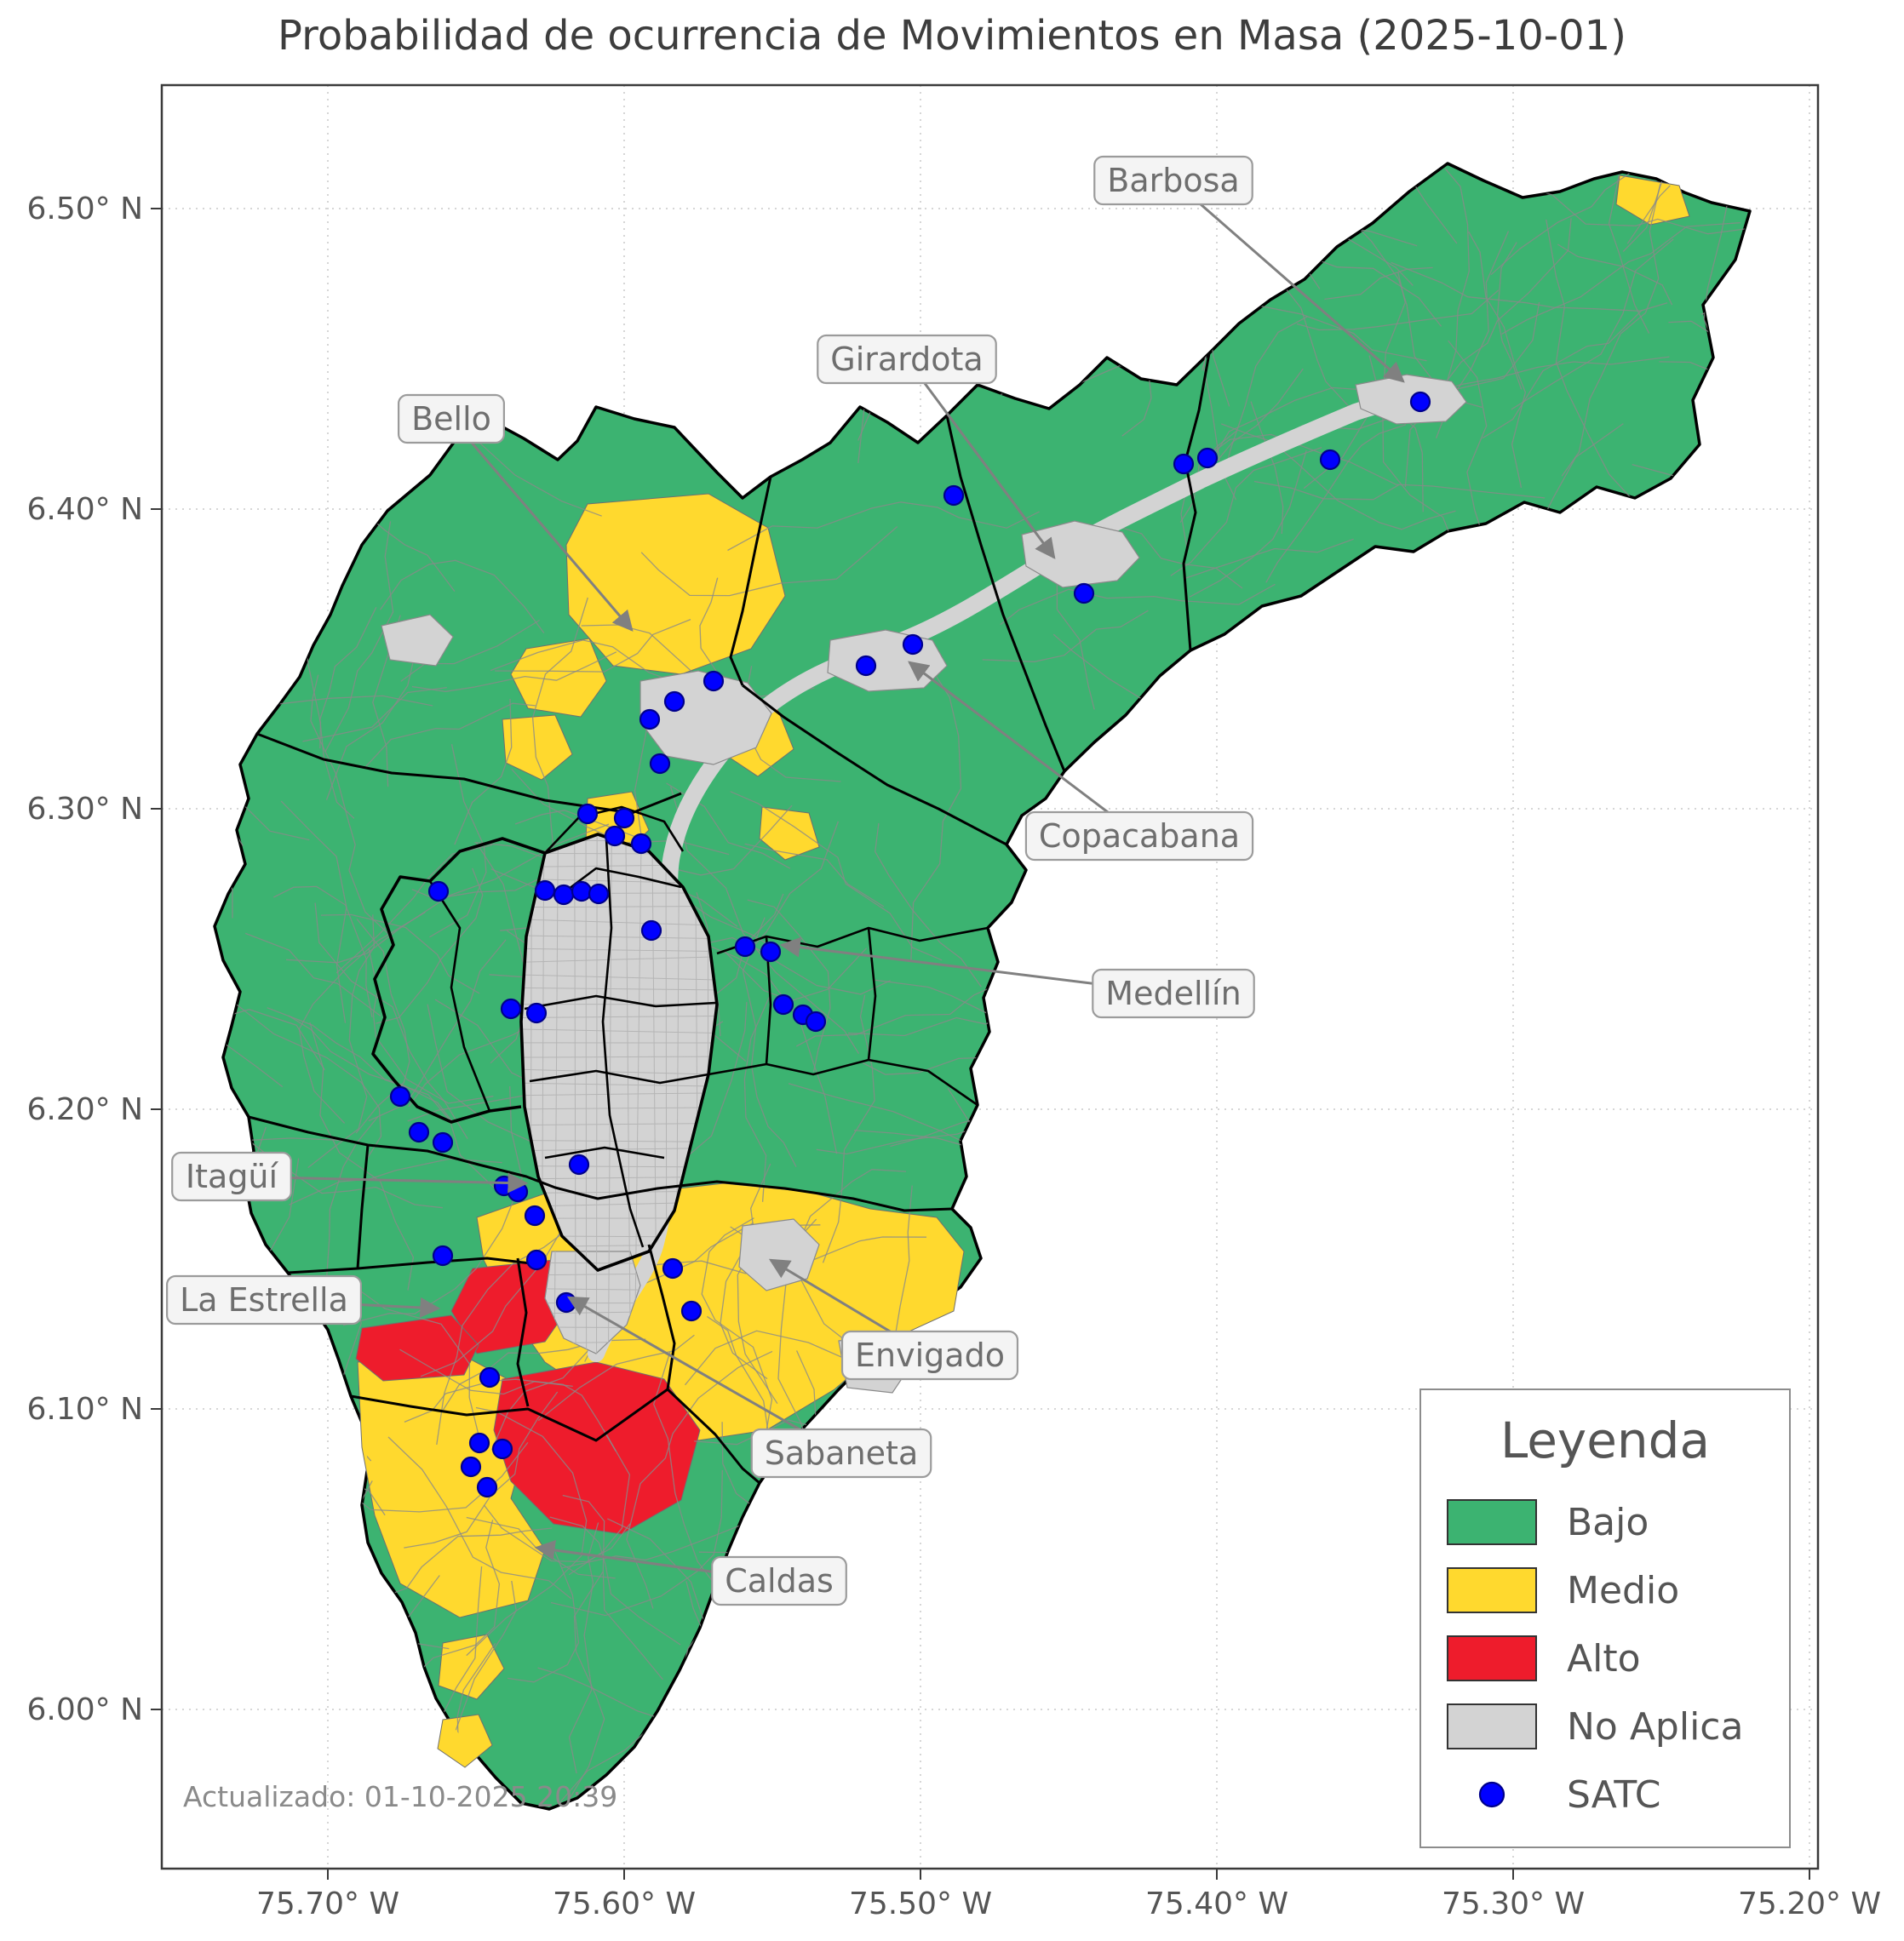  What do you see at coordinates (537, 747) in the screenshot?
I see `region-medio-bello-sur` at bounding box center [537, 747].